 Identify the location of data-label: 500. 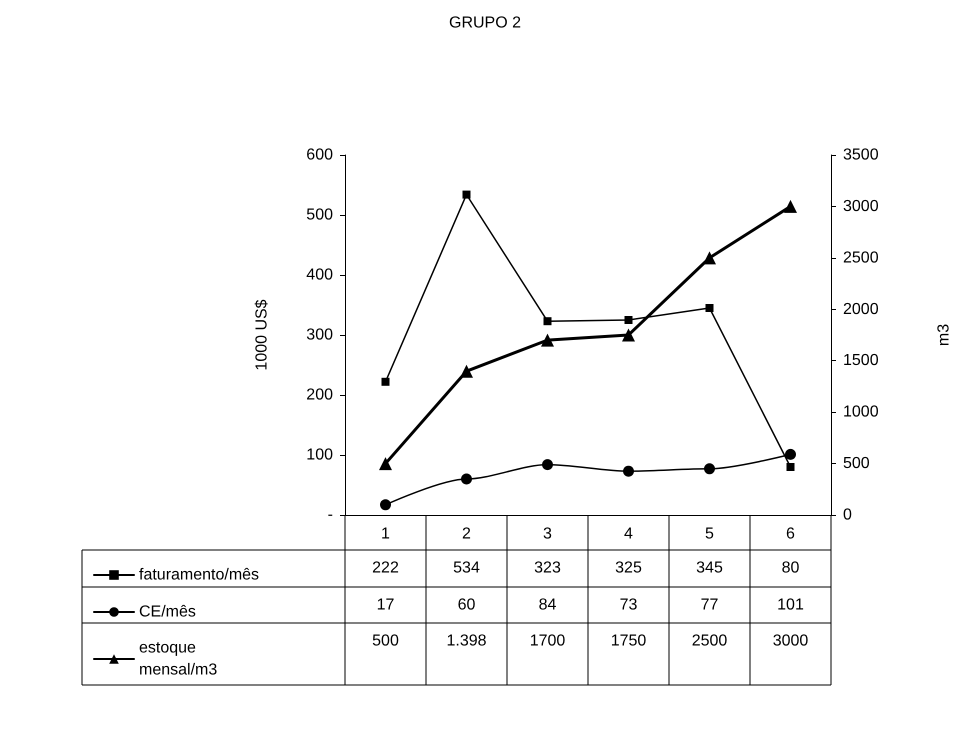
(385, 641).